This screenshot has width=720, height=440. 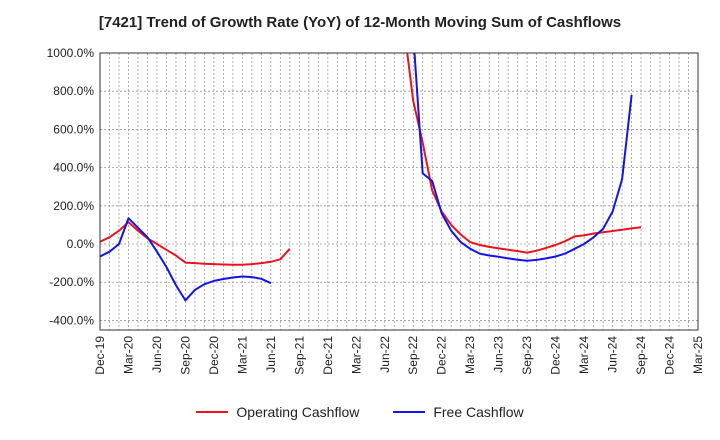 I want to click on legend-label-free: Free Cashflow, so click(x=478, y=412).